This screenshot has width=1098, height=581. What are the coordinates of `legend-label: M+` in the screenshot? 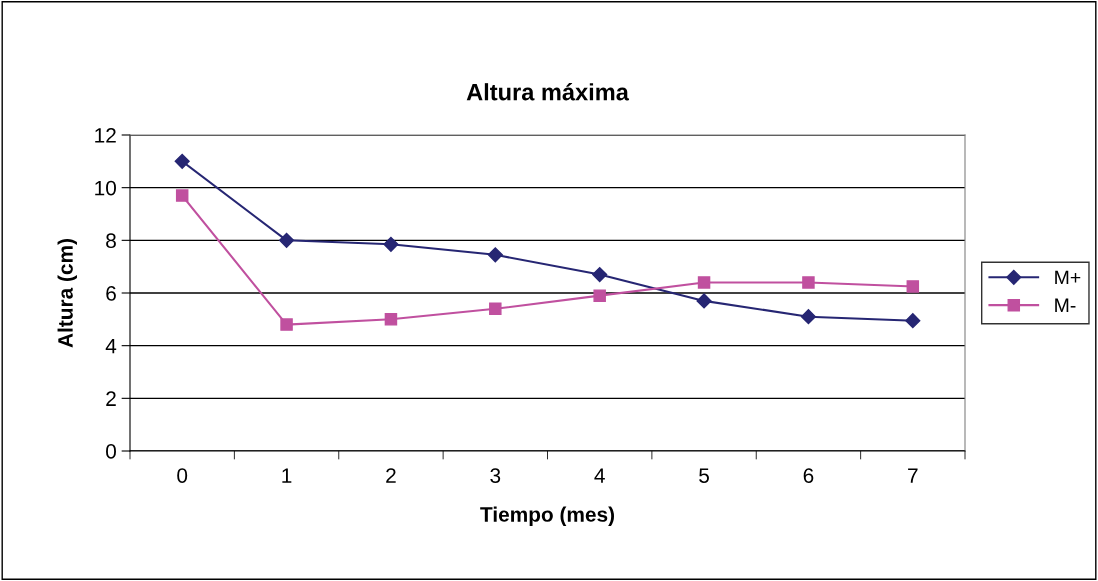 It's located at (1068, 277).